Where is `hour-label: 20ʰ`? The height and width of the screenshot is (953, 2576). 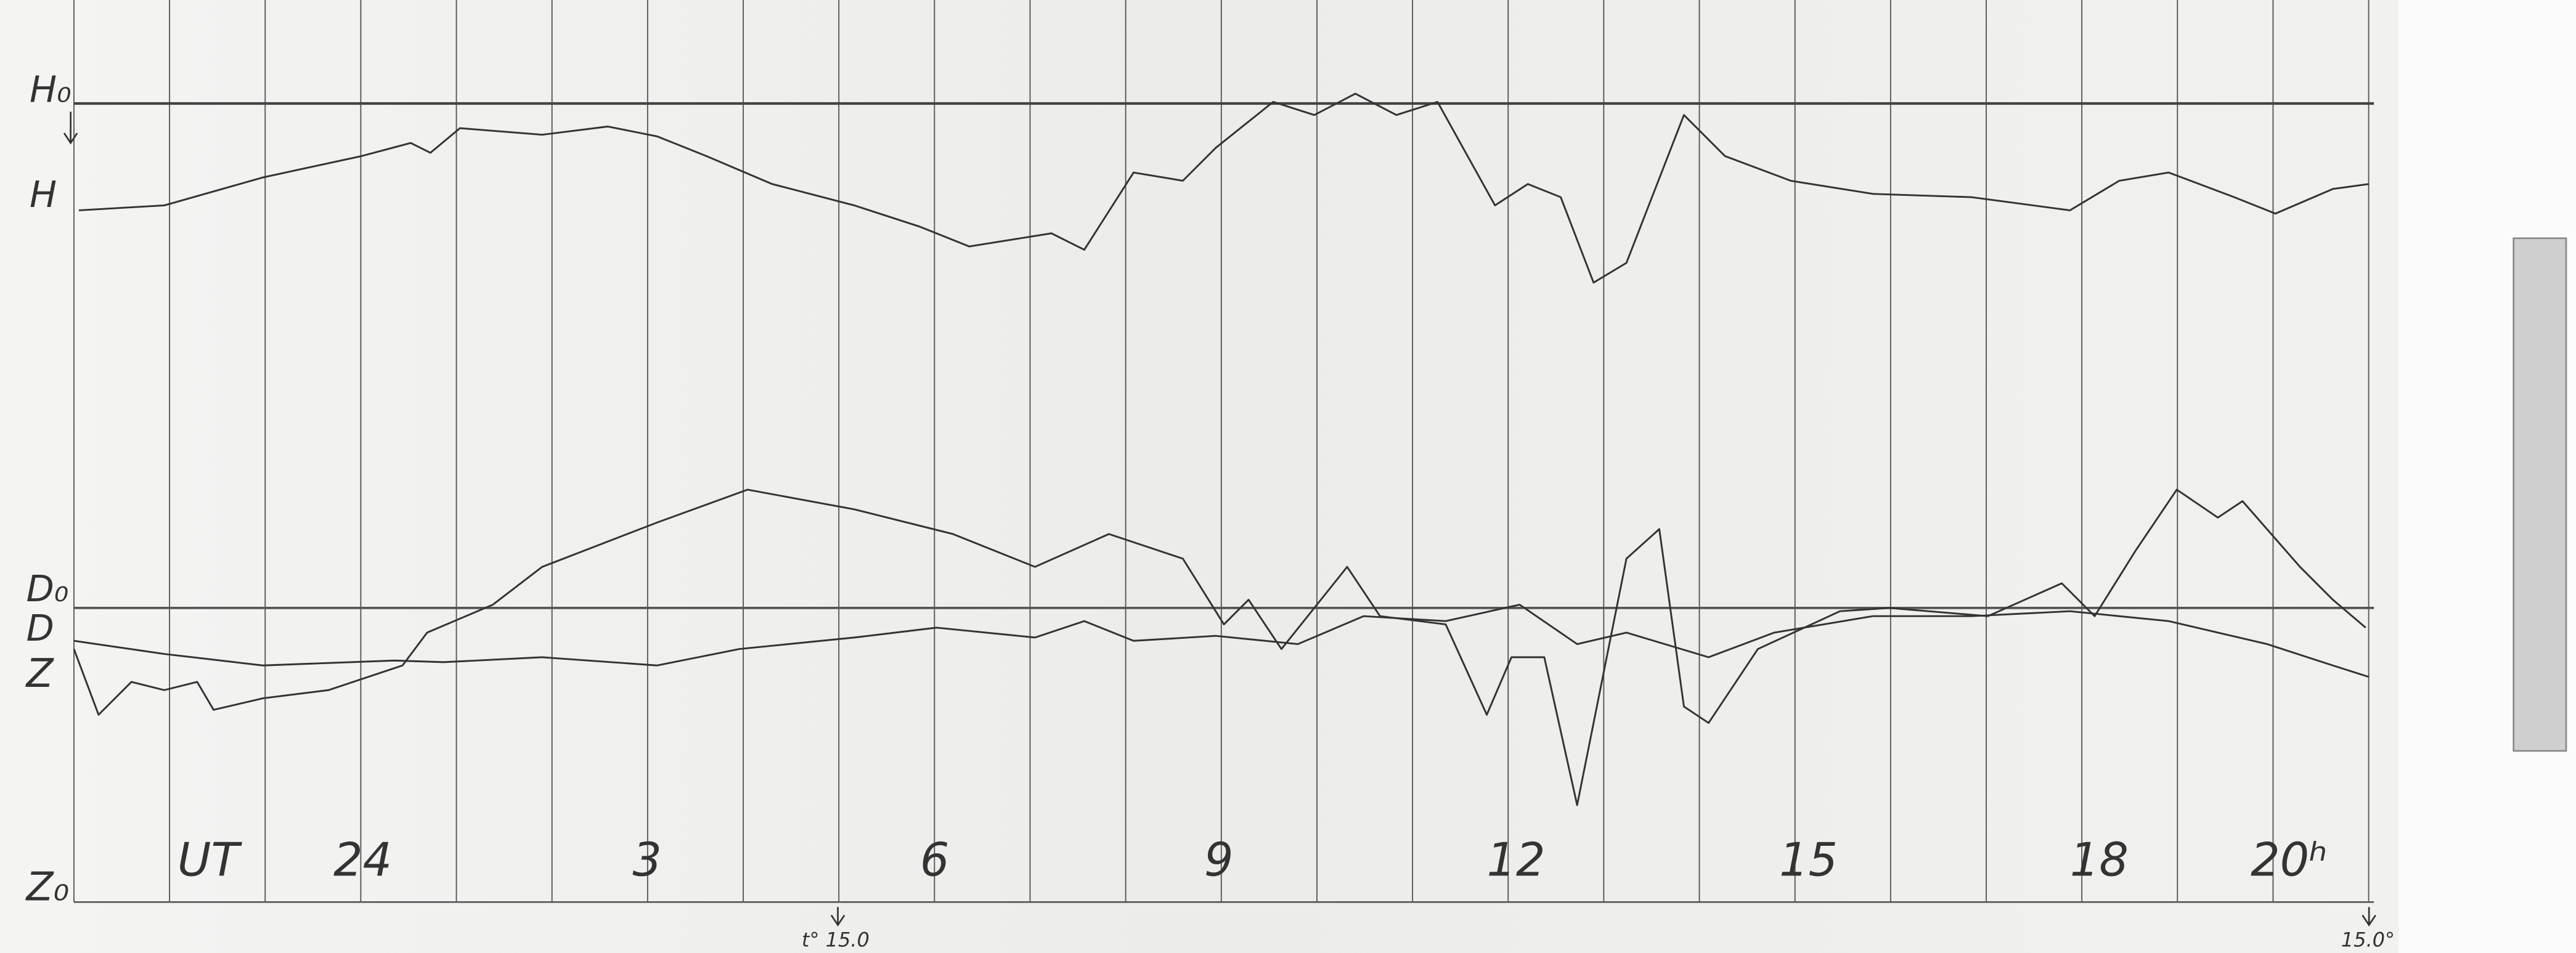
hour-label: 20ʰ is located at coordinates (2289, 860).